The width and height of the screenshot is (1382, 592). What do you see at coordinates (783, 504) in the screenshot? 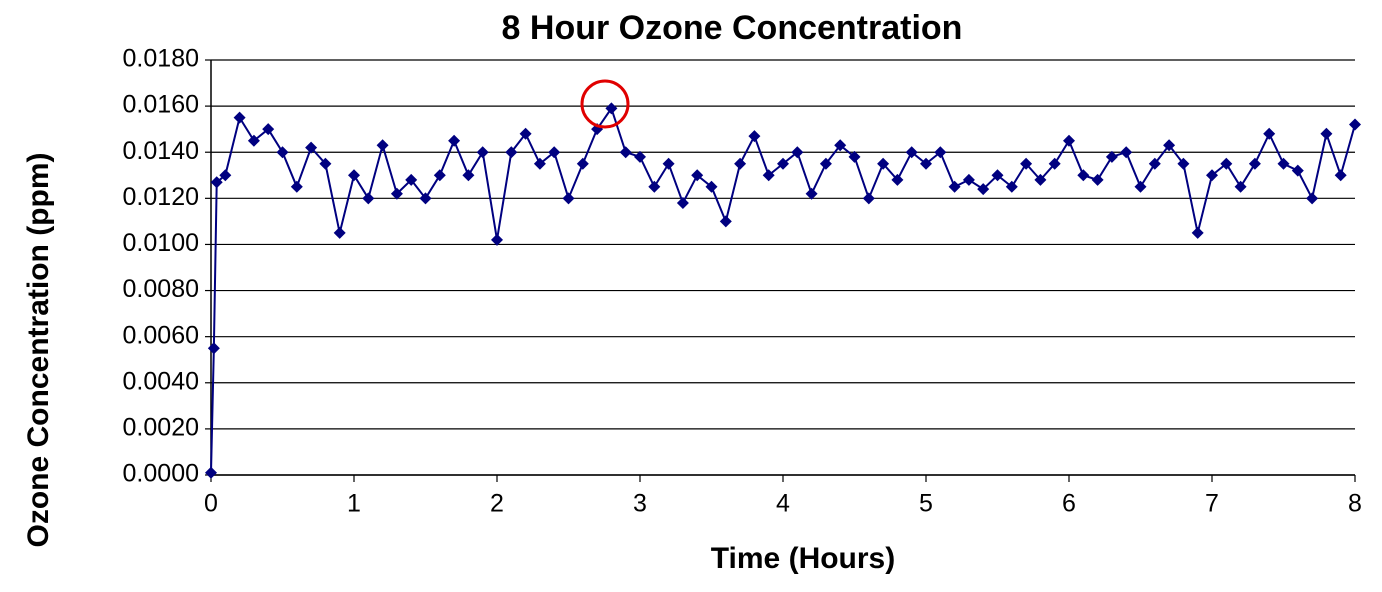
I see `x-tick-label: 4` at bounding box center [783, 504].